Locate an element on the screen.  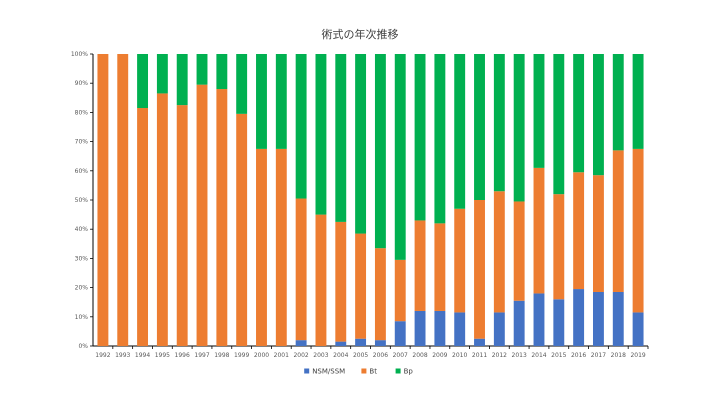
x-tick-label: 2012 is located at coordinates (499, 355).